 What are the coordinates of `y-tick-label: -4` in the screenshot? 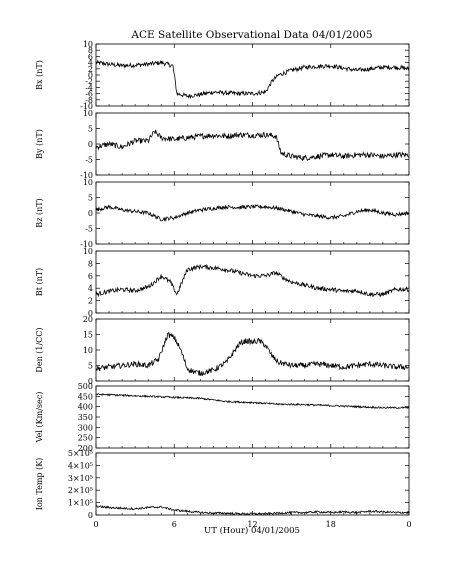 It's located at (89, 87).